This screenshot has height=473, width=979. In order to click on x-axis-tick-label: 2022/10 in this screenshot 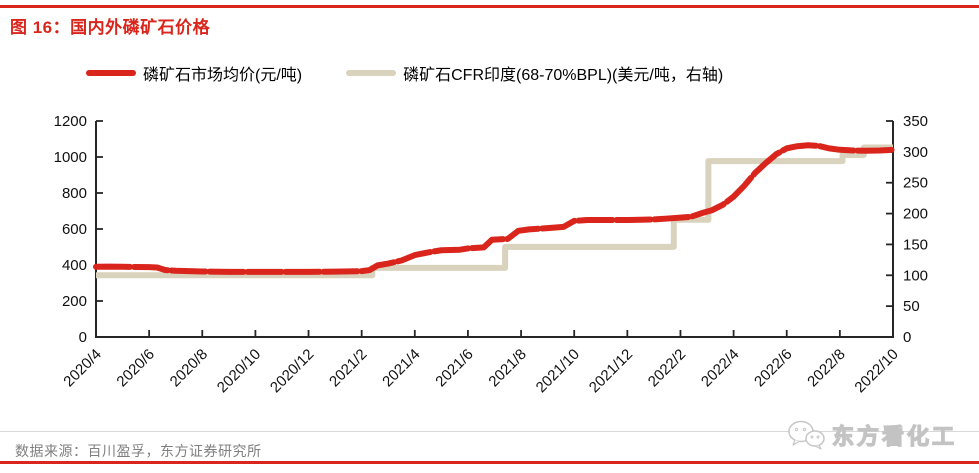, I will do `click(876, 371)`.